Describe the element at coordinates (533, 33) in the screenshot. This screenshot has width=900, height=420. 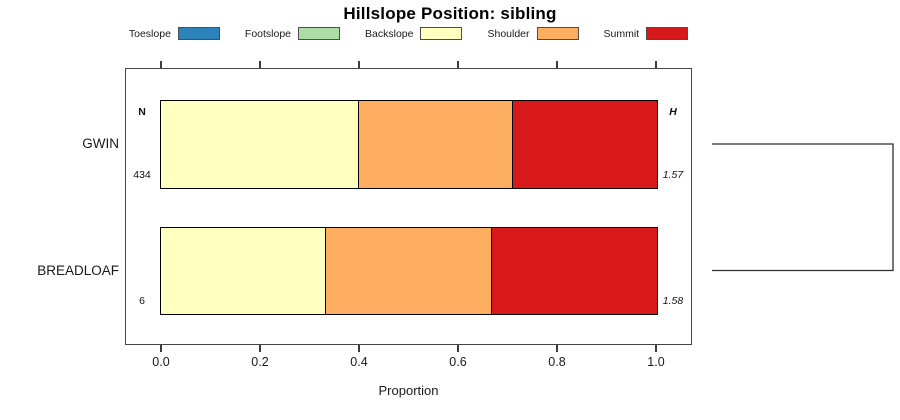
I see `legend-item-shoulder: Shoulder` at that location.